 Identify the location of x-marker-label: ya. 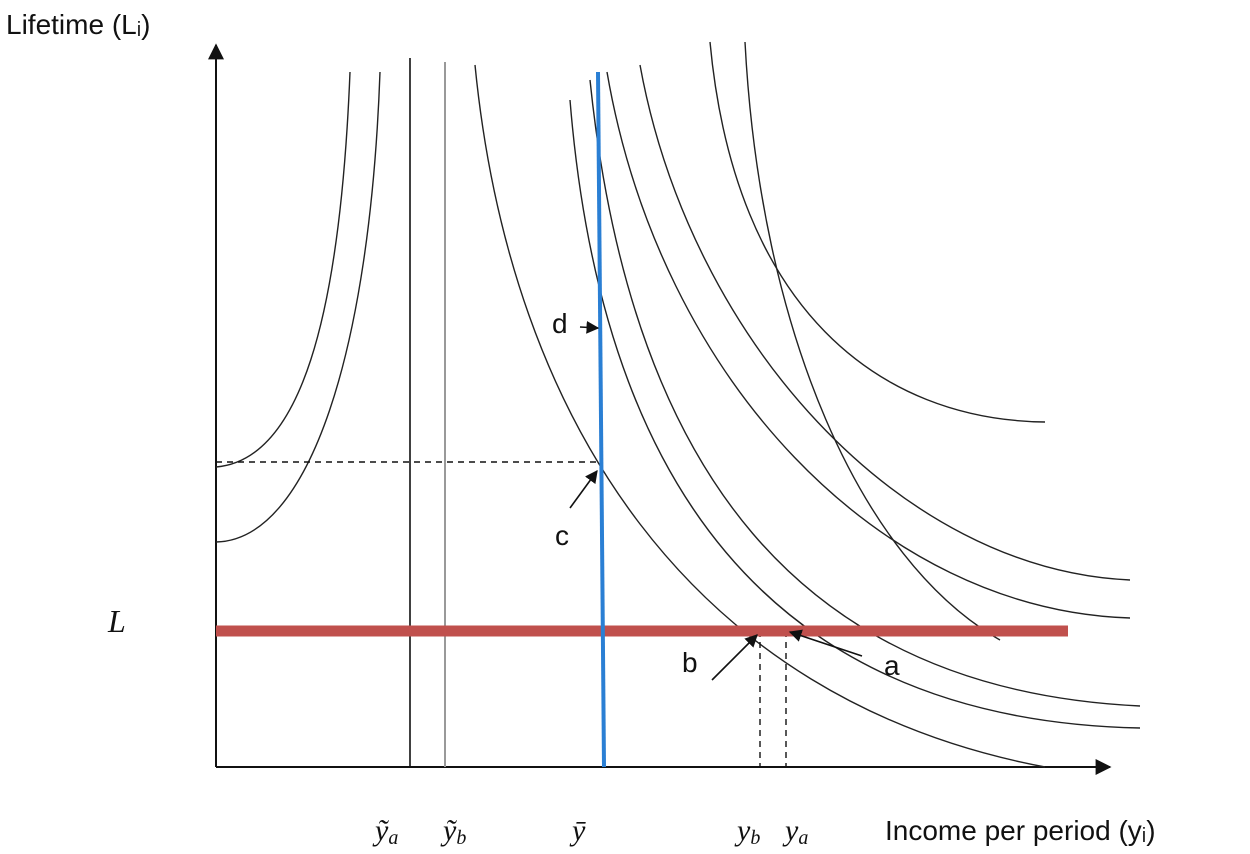
(795, 831).